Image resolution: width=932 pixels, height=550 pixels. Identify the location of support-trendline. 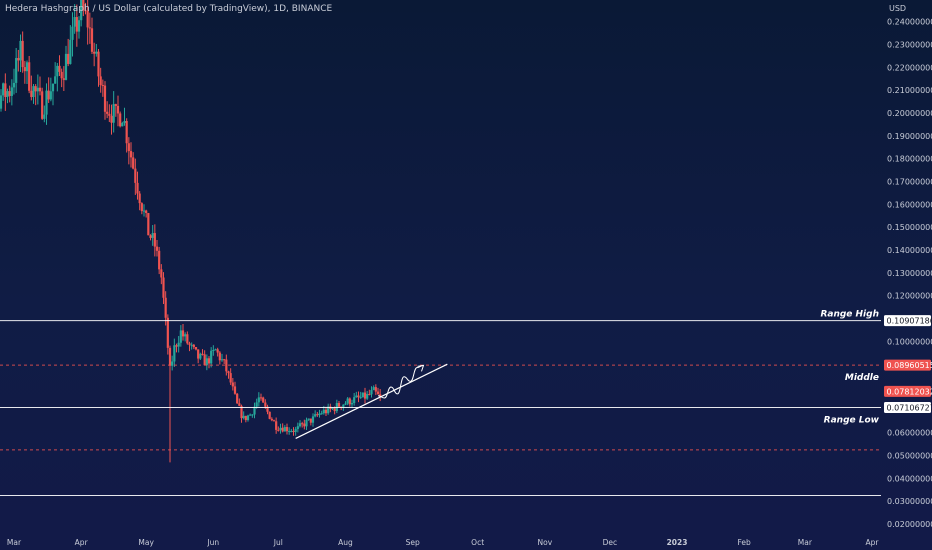
(371, 401).